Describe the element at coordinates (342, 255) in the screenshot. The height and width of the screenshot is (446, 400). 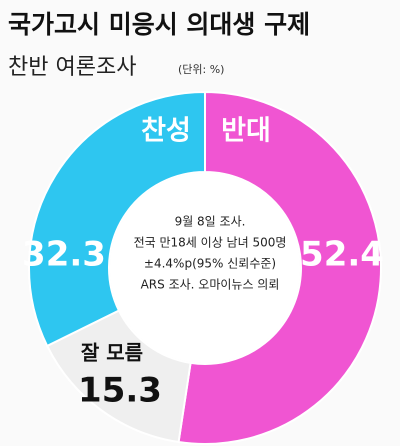
I see `value-label: 52.4` at that location.